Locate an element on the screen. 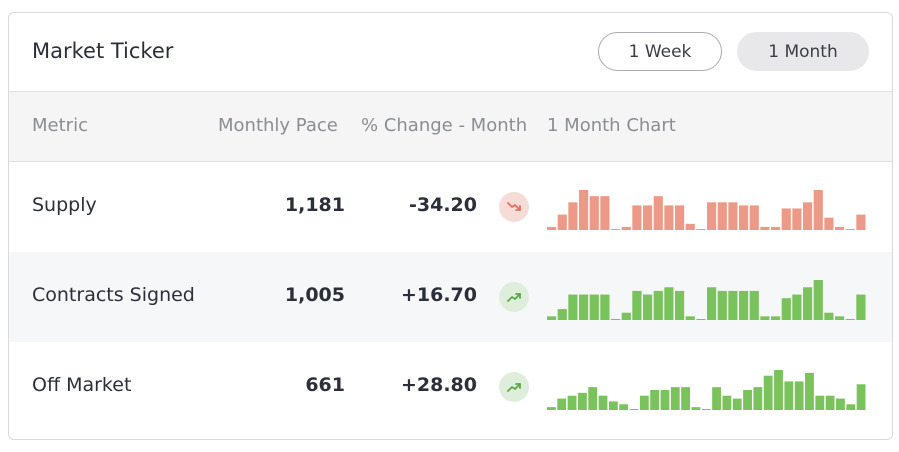 The height and width of the screenshot is (452, 899). column-header-metric: Metric is located at coordinates (60, 125).